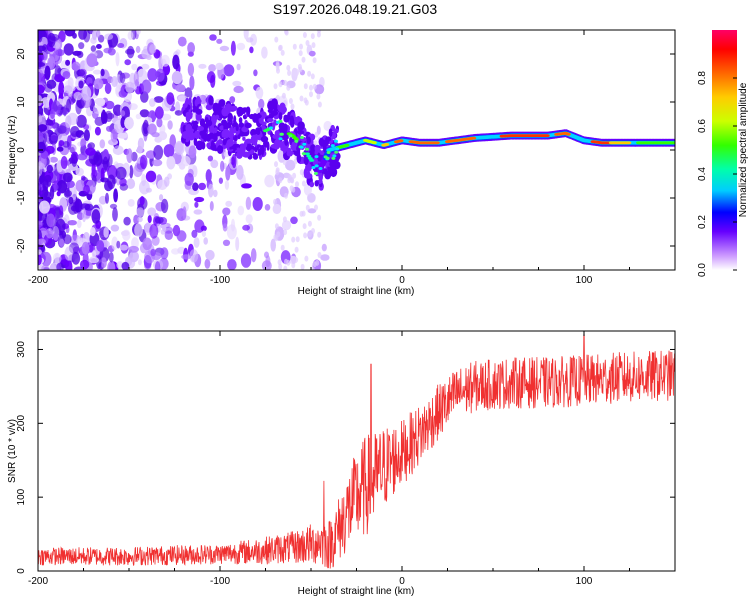  What do you see at coordinates (21, 197) in the screenshot?
I see `y-tick-label: -10` at bounding box center [21, 197].